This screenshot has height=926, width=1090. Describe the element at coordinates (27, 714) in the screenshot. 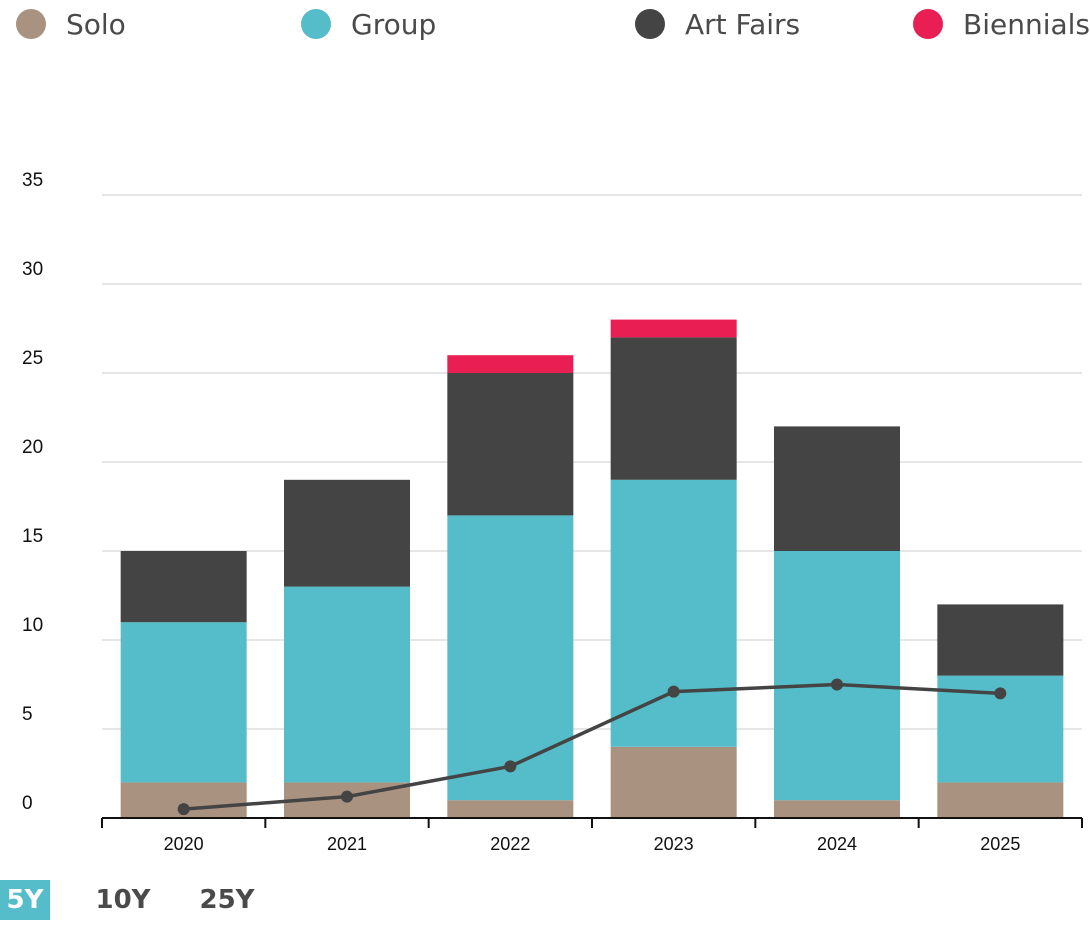

I see `y-tick-label-5: 5` at that location.